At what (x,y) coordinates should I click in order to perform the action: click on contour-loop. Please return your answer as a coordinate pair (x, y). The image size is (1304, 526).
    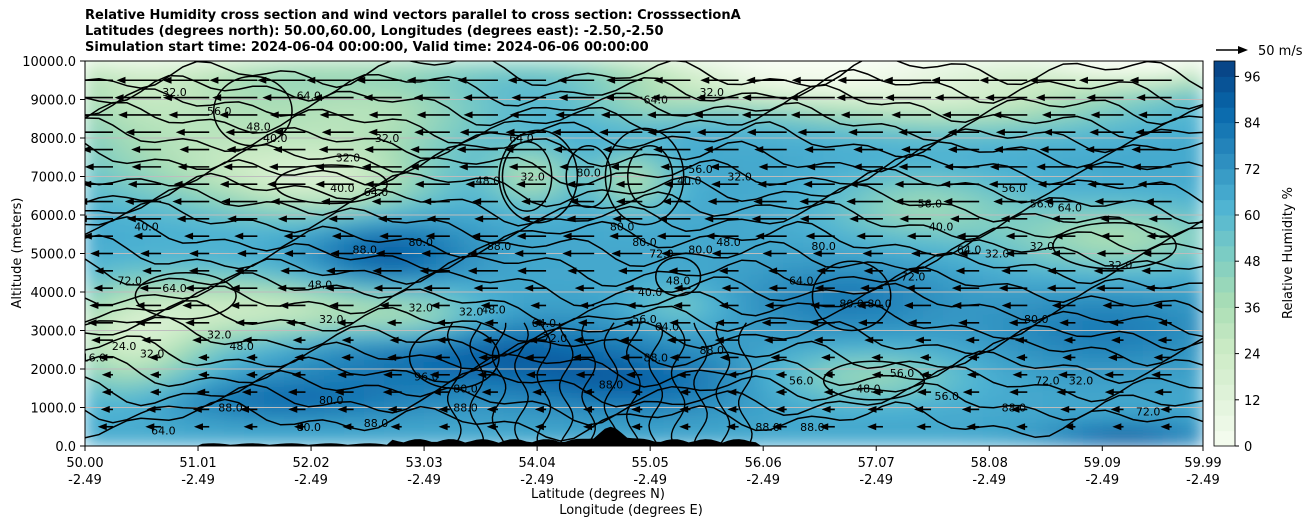
    Looking at the image, I should click on (851, 296).